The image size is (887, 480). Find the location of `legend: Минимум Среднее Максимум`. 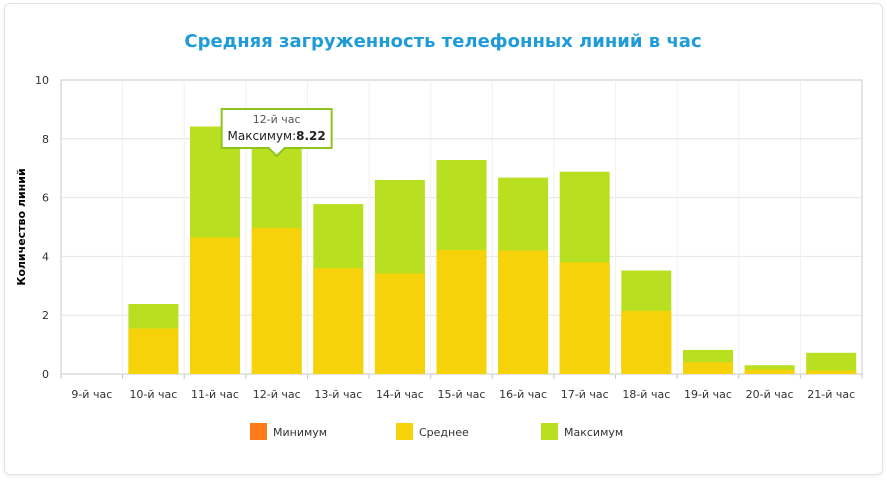

legend: Минимум Среднее Максимум is located at coordinates (436, 431).